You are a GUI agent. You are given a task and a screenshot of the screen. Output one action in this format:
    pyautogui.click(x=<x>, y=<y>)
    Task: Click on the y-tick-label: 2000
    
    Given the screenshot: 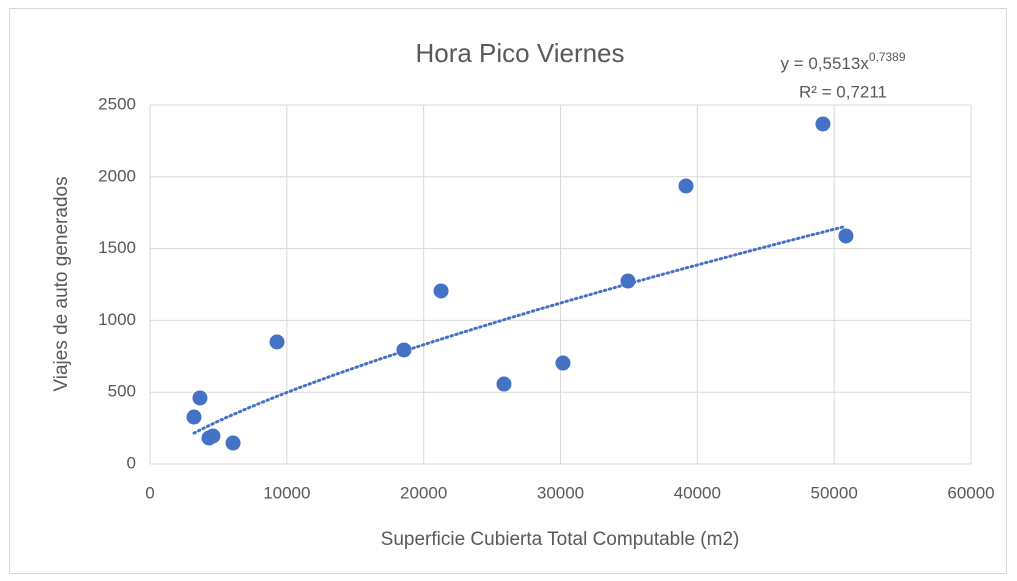 What is the action you would take?
    pyautogui.click(x=117, y=175)
    